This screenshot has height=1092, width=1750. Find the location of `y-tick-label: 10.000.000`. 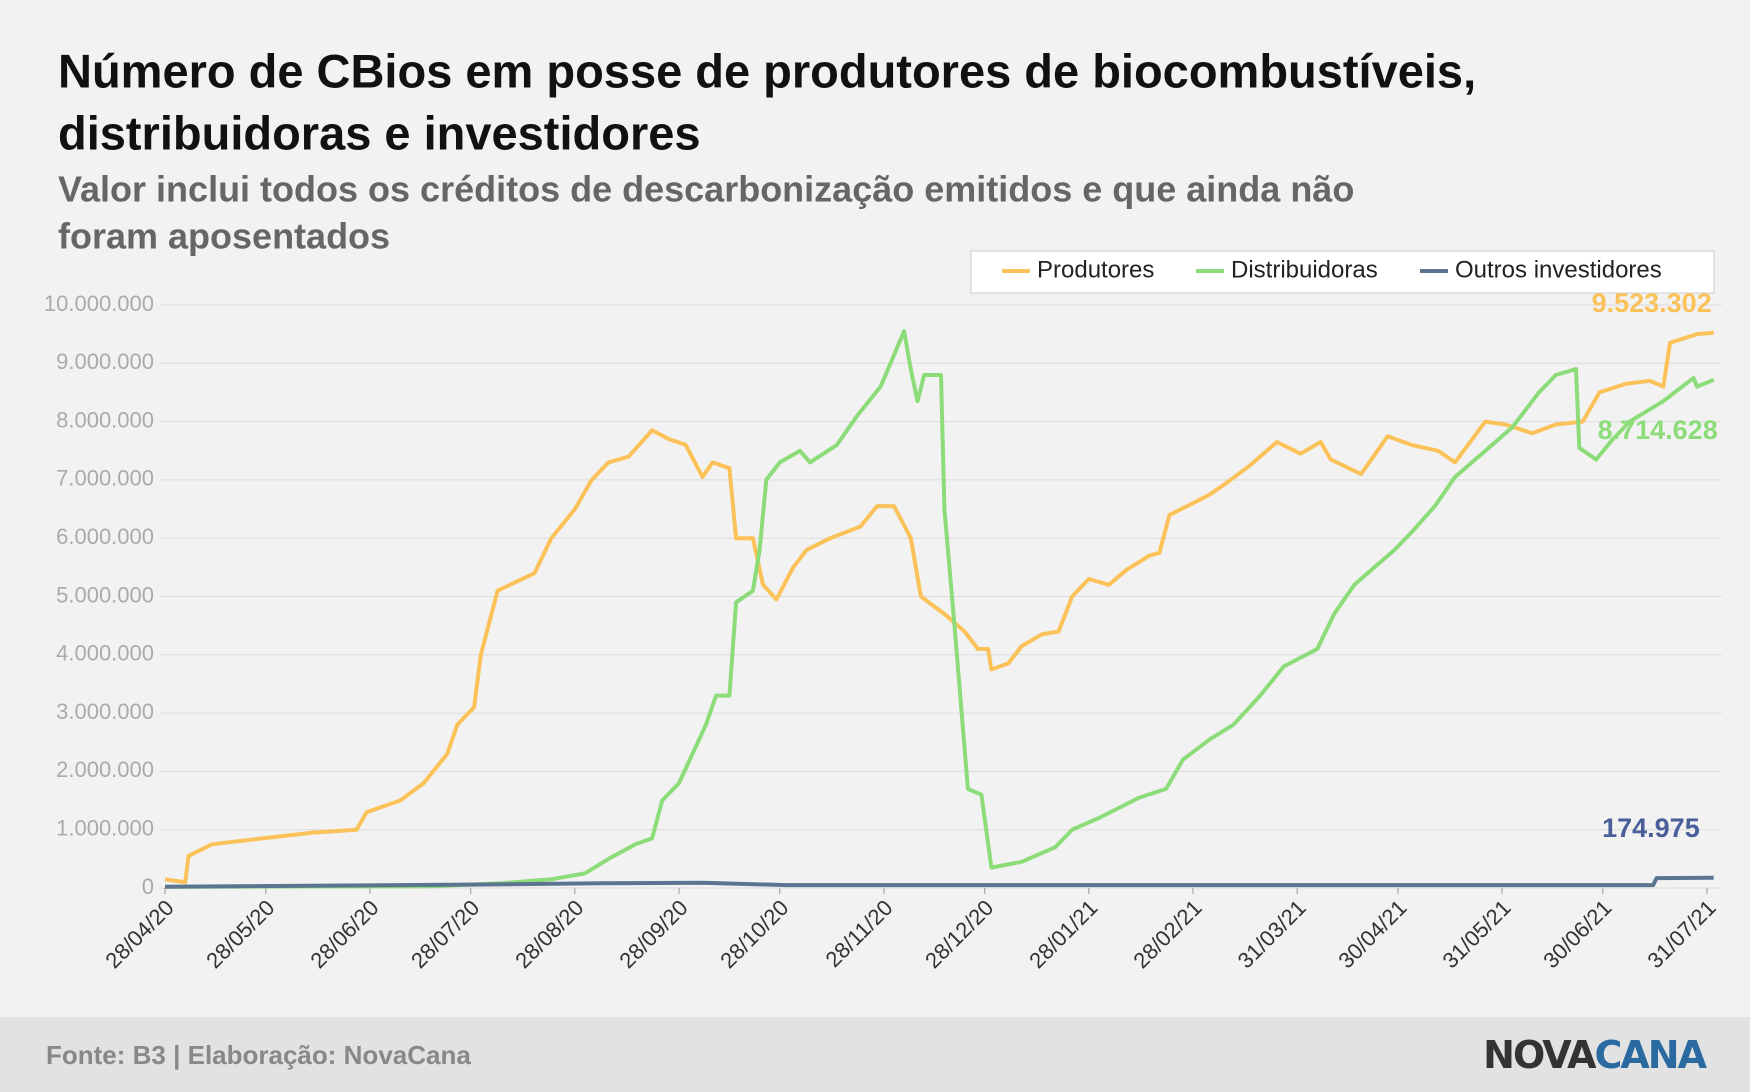

y-tick-label: 10.000.000 is located at coordinates (99, 303).